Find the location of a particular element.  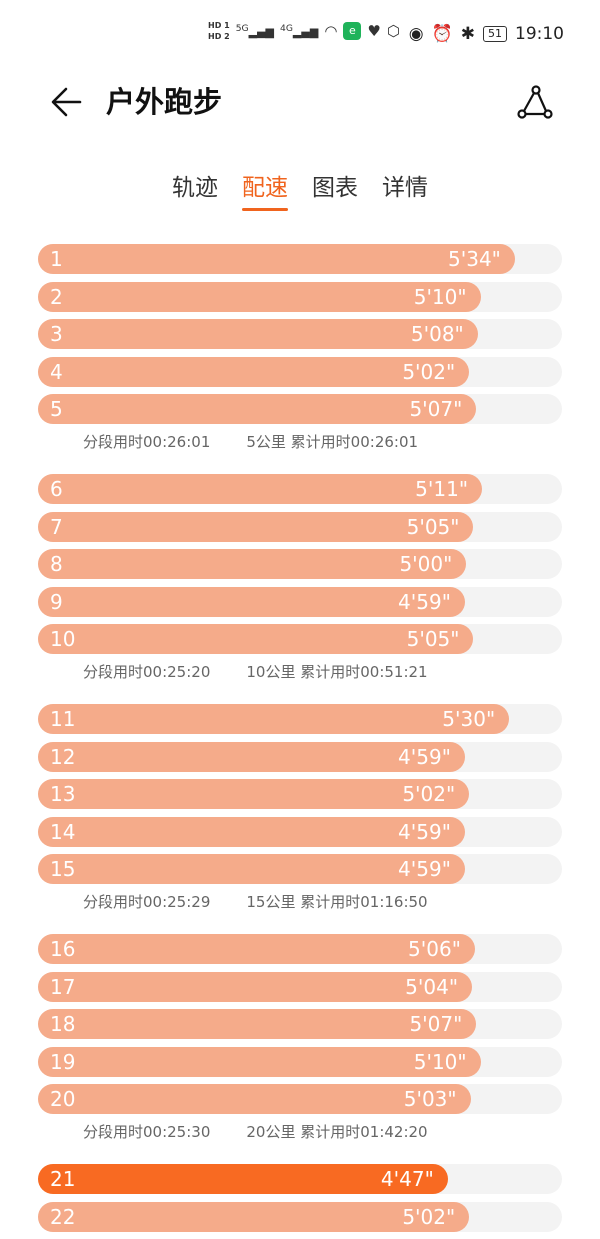

tab-charts: 图表 is located at coordinates (335, 188).